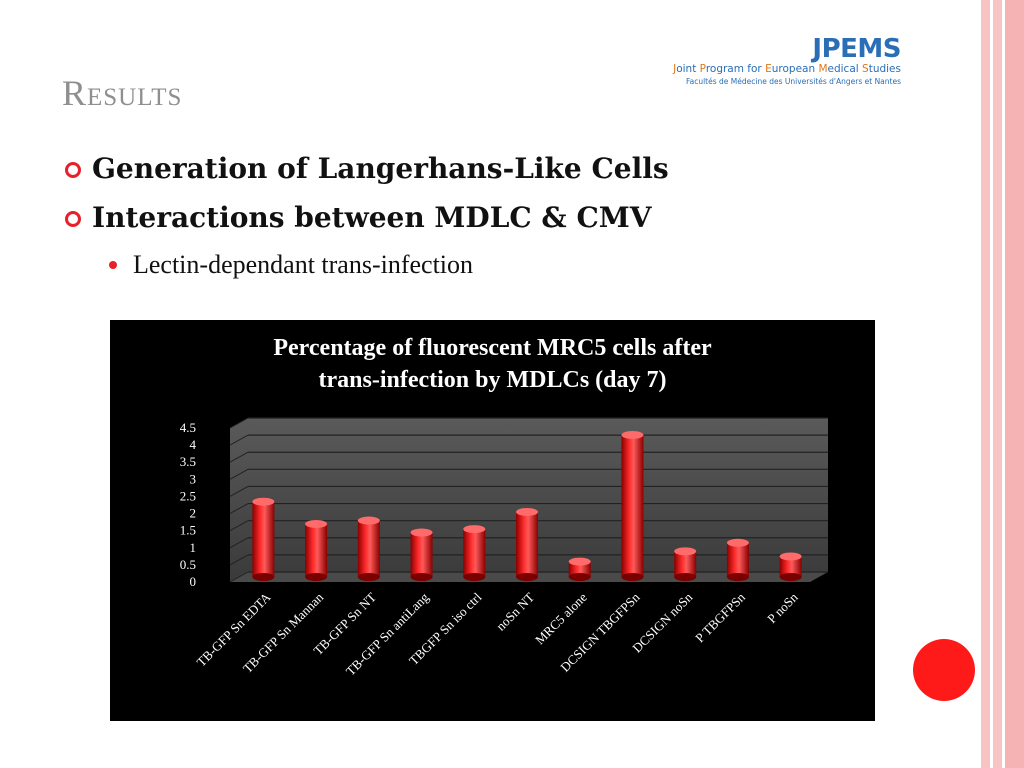 The width and height of the screenshot is (1024, 768). Describe the element at coordinates (193, 581) in the screenshot. I see `y-tick-label: 0` at that location.